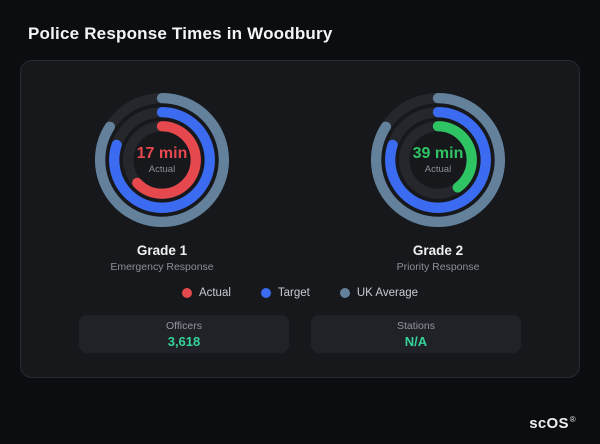 This screenshot has width=600, height=444. I want to click on legend-dot-actual, so click(186, 293).